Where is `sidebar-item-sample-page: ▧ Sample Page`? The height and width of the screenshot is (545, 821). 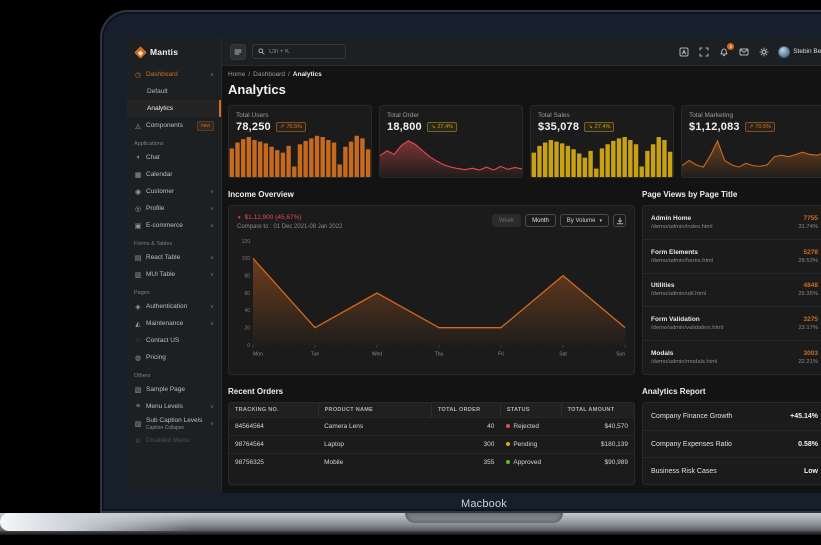
sidebar-item-sample-page: ▧ Sample Page is located at coordinates (174, 389).